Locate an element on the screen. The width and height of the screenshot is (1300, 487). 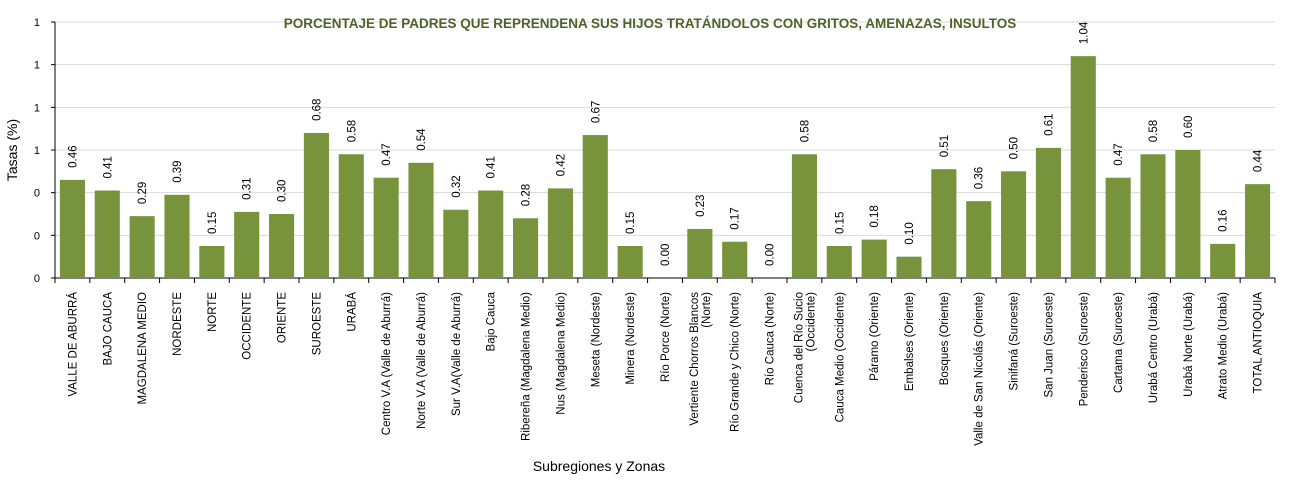
category-label-line: Centro V.A (Valle de Aburrá) is located at coordinates (387, 363).